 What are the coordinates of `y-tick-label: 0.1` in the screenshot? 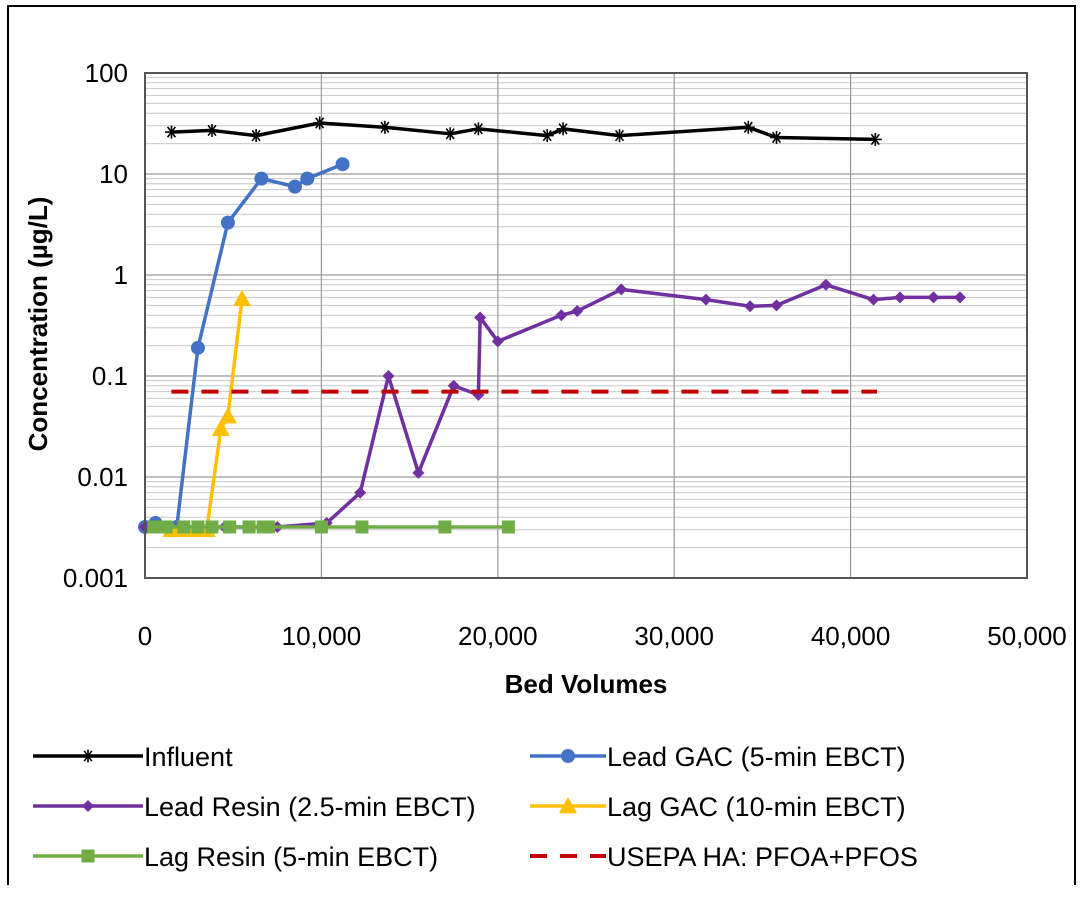 It's located at (110, 376).